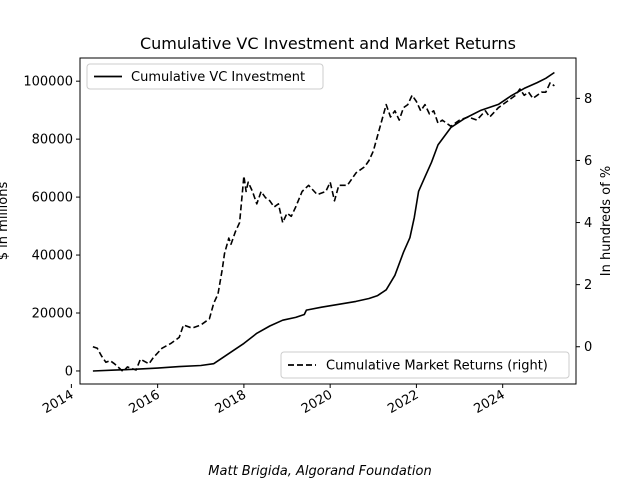 The image size is (640, 480). I want to click on y-tick-label: 60000, so click(52, 198).